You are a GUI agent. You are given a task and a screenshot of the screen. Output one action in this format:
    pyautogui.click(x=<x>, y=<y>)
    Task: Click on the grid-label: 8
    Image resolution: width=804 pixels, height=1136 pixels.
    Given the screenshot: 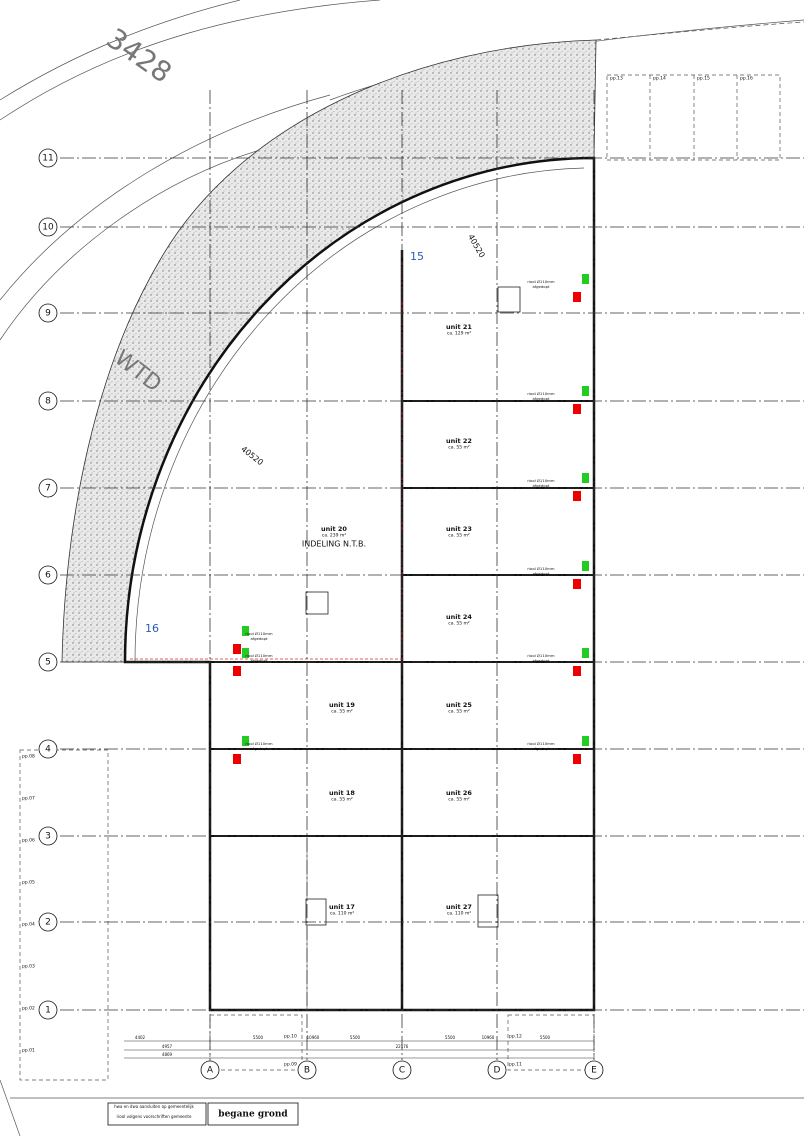 What is the action you would take?
    pyautogui.click(x=48, y=402)
    